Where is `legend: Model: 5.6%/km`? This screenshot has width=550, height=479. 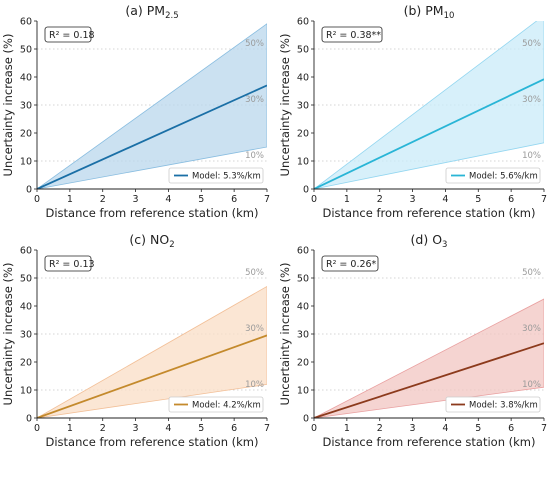
legend: Model: 5.6%/km is located at coordinates (493, 175).